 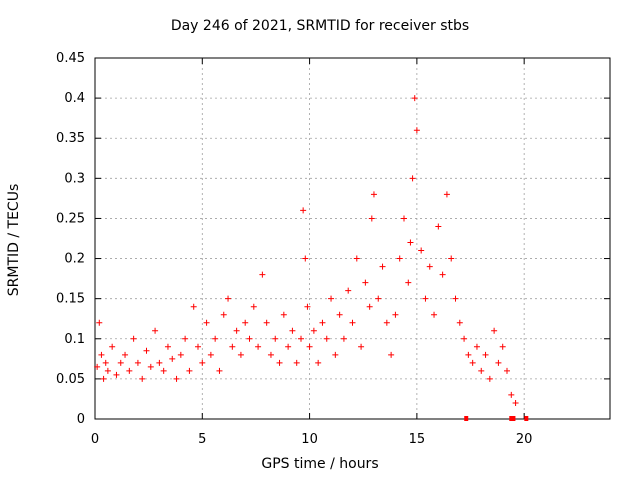 I want to click on axis-markers, so click(x=496, y=418).